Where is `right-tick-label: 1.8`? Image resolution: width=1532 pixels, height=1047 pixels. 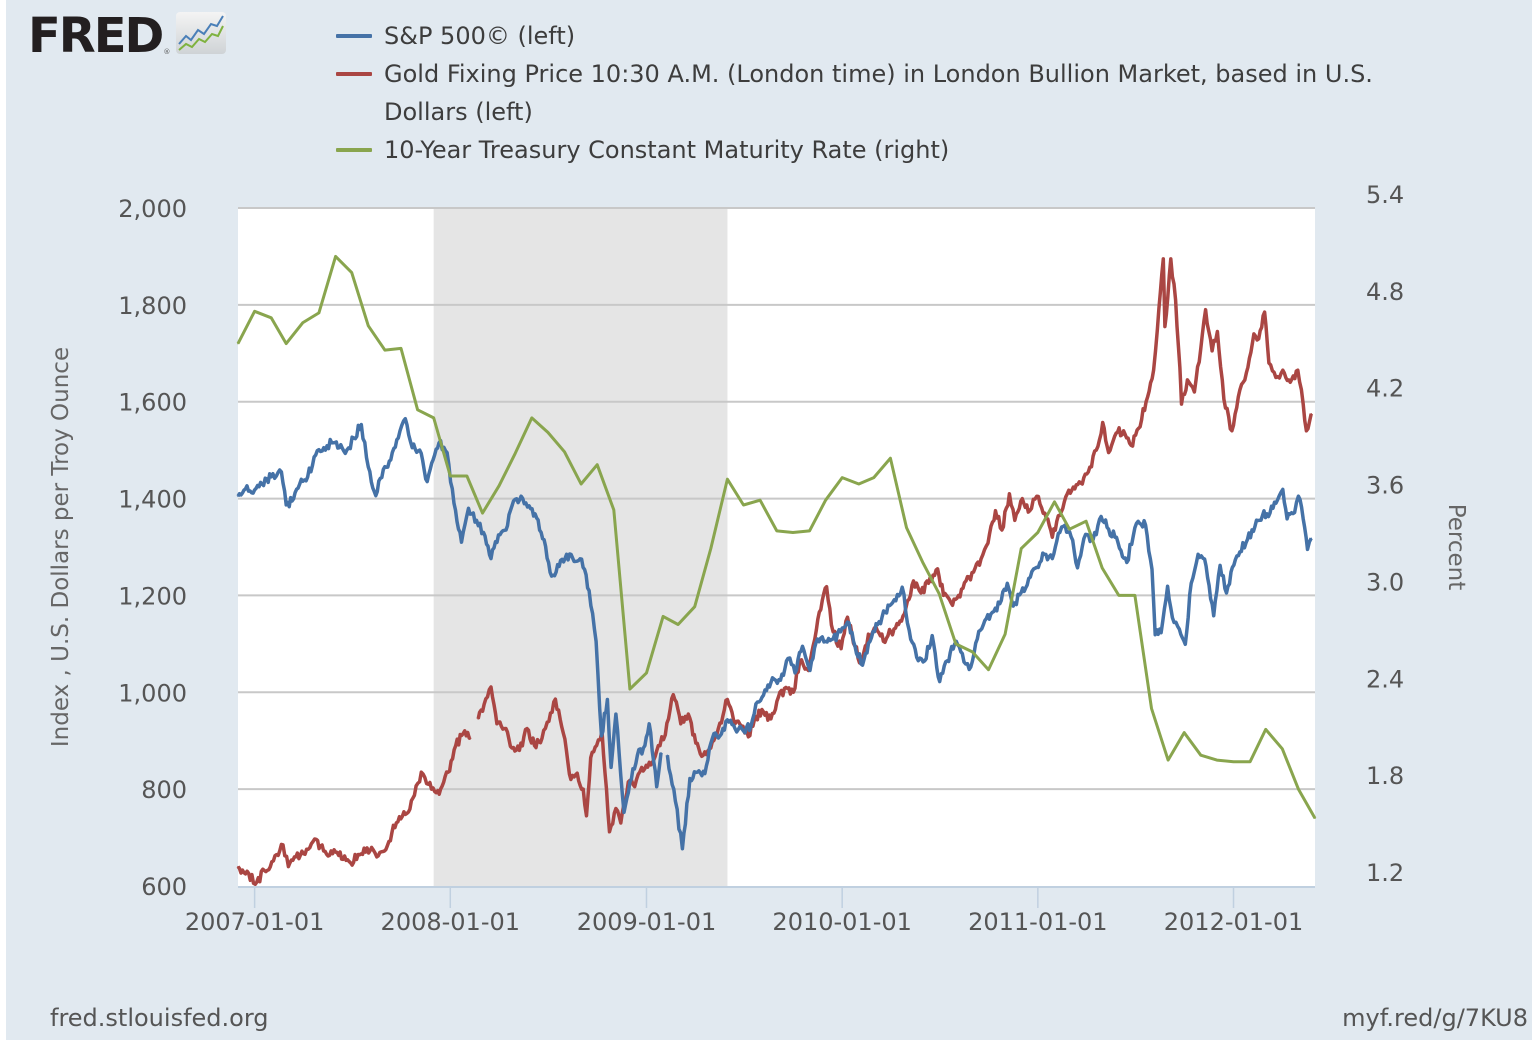
right-tick-label: 1.8 is located at coordinates (1385, 776).